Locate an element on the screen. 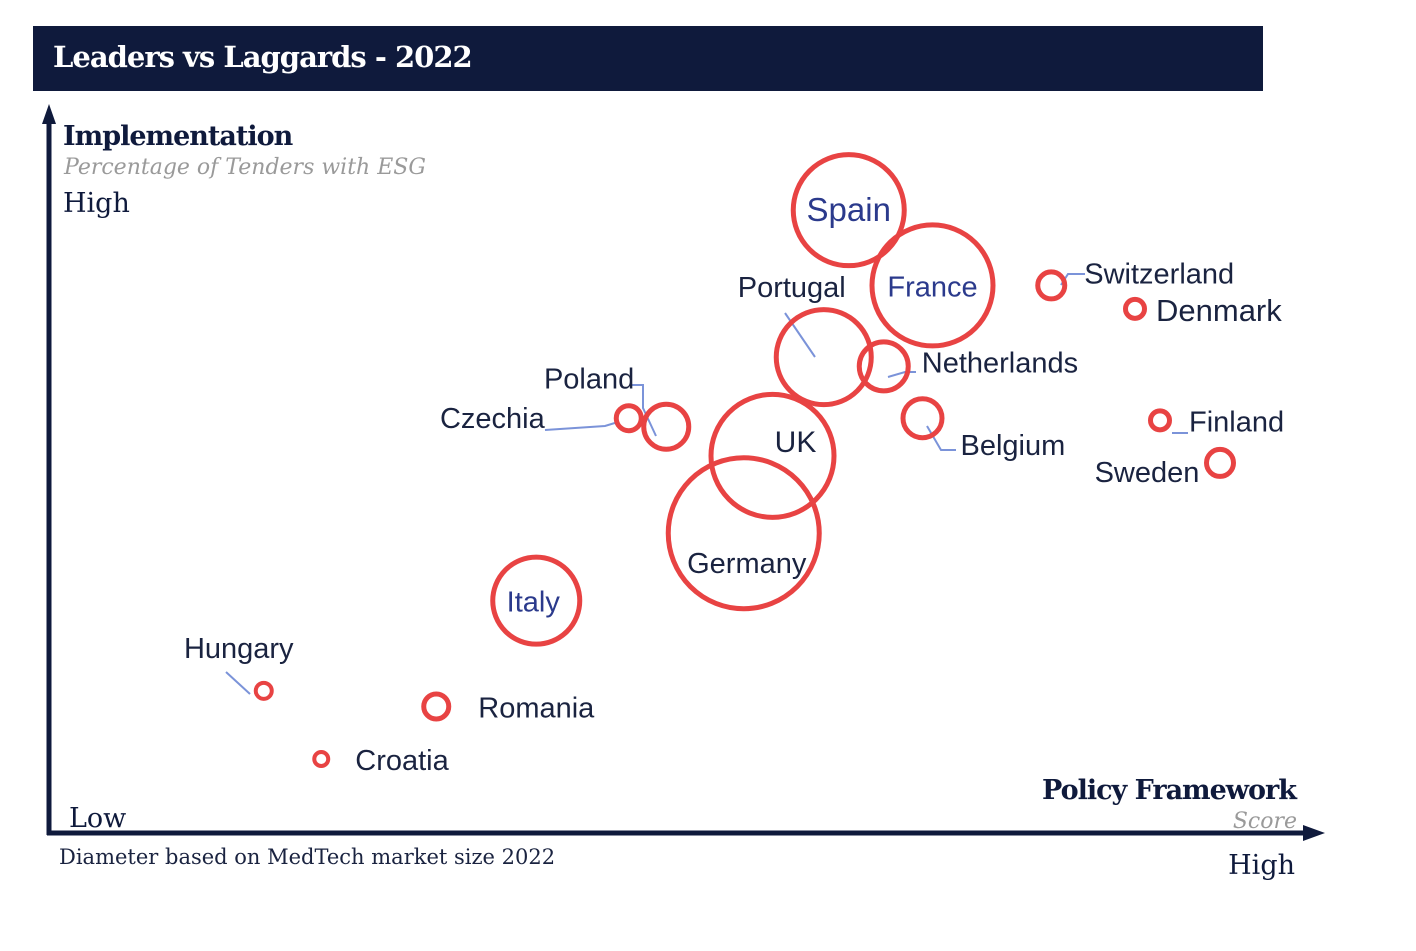 The image size is (1416, 951). label-spain: Spain is located at coordinates (849, 209).